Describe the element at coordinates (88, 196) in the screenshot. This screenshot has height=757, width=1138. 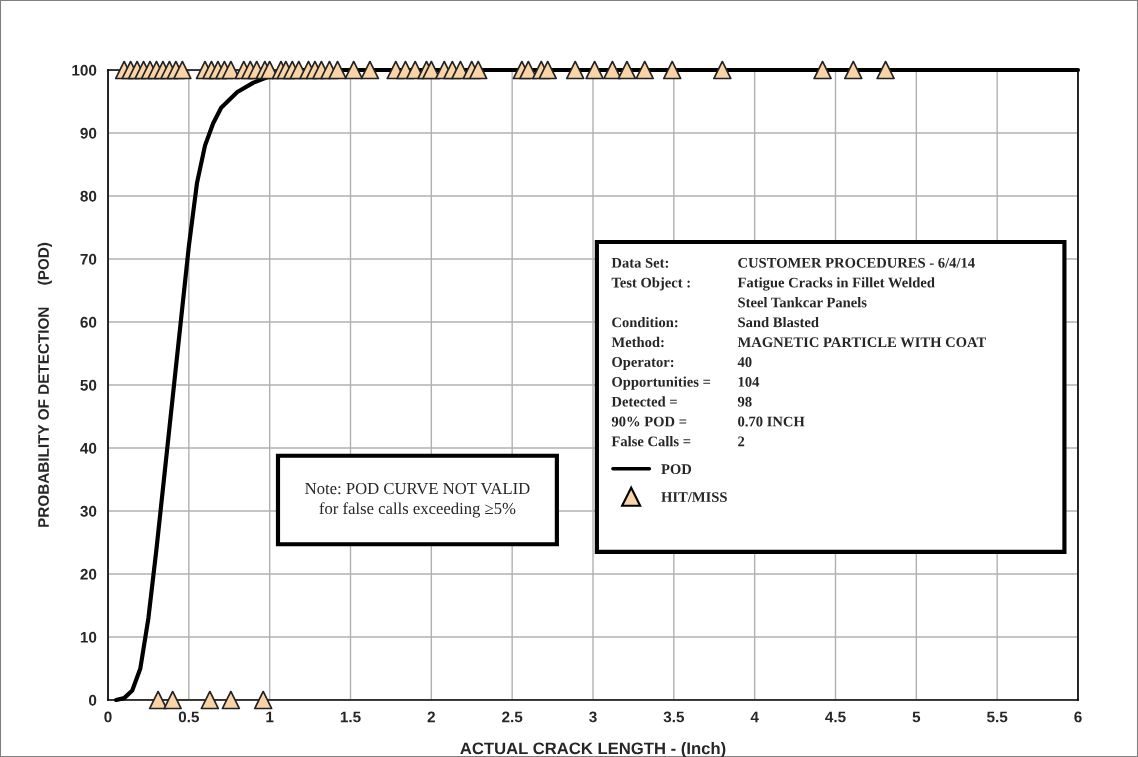
I see `y-tick-label: 80` at that location.